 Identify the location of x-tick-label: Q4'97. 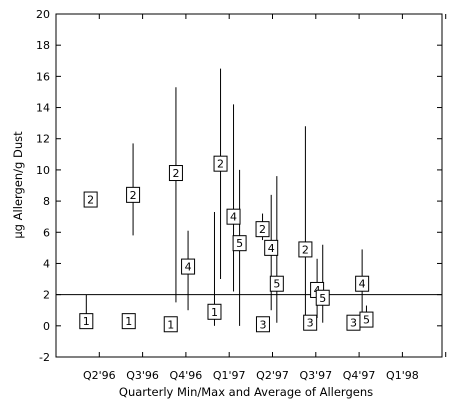
(359, 375).